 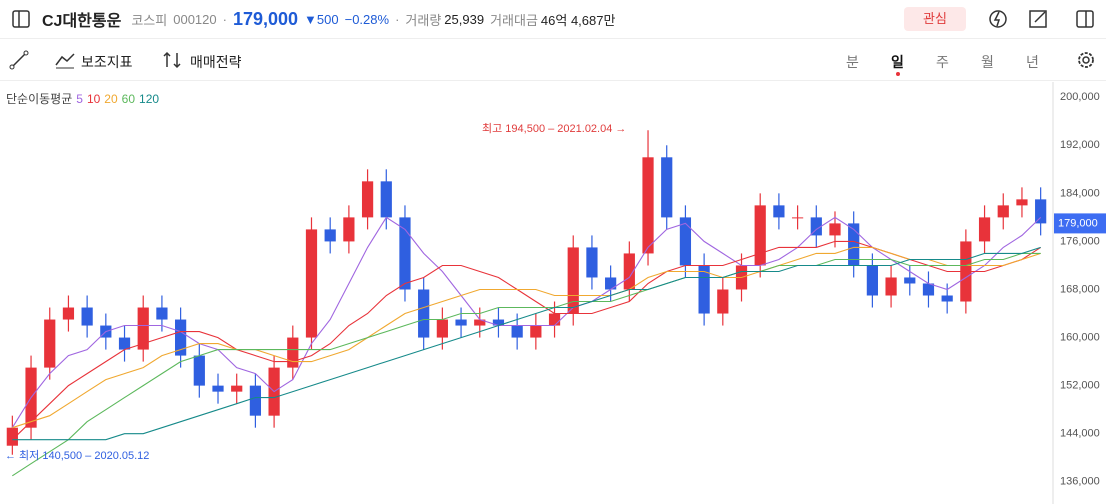 What do you see at coordinates (1080, 193) in the screenshot?
I see `y-tick-label: 184,000` at bounding box center [1080, 193].